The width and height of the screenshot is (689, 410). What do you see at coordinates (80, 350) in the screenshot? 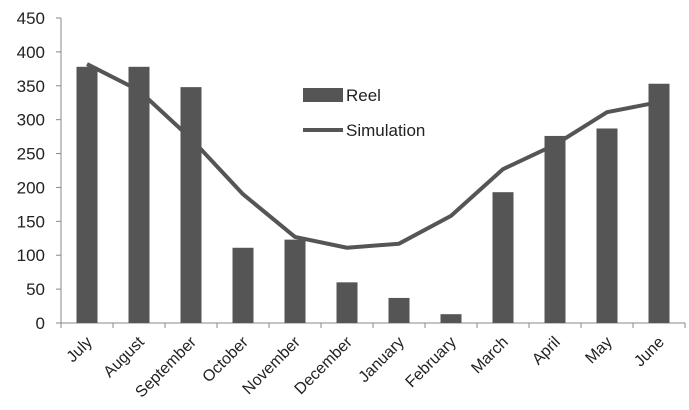
I see `x-tick-label: July` at bounding box center [80, 350].